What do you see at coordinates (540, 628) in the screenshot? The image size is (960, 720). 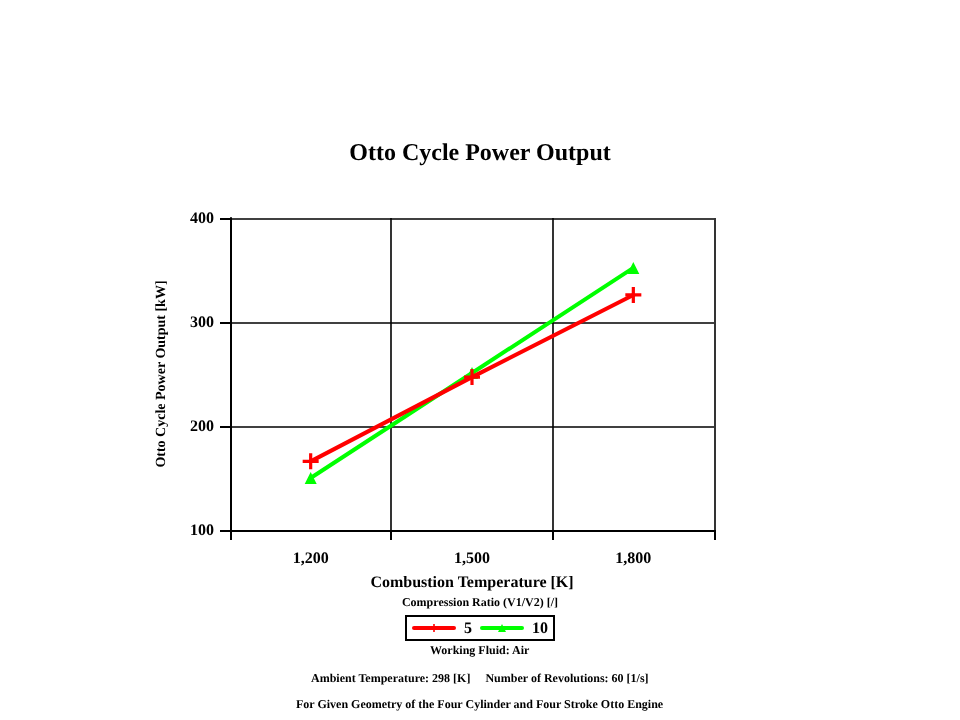 I see `legend-label: 10` at bounding box center [540, 628].